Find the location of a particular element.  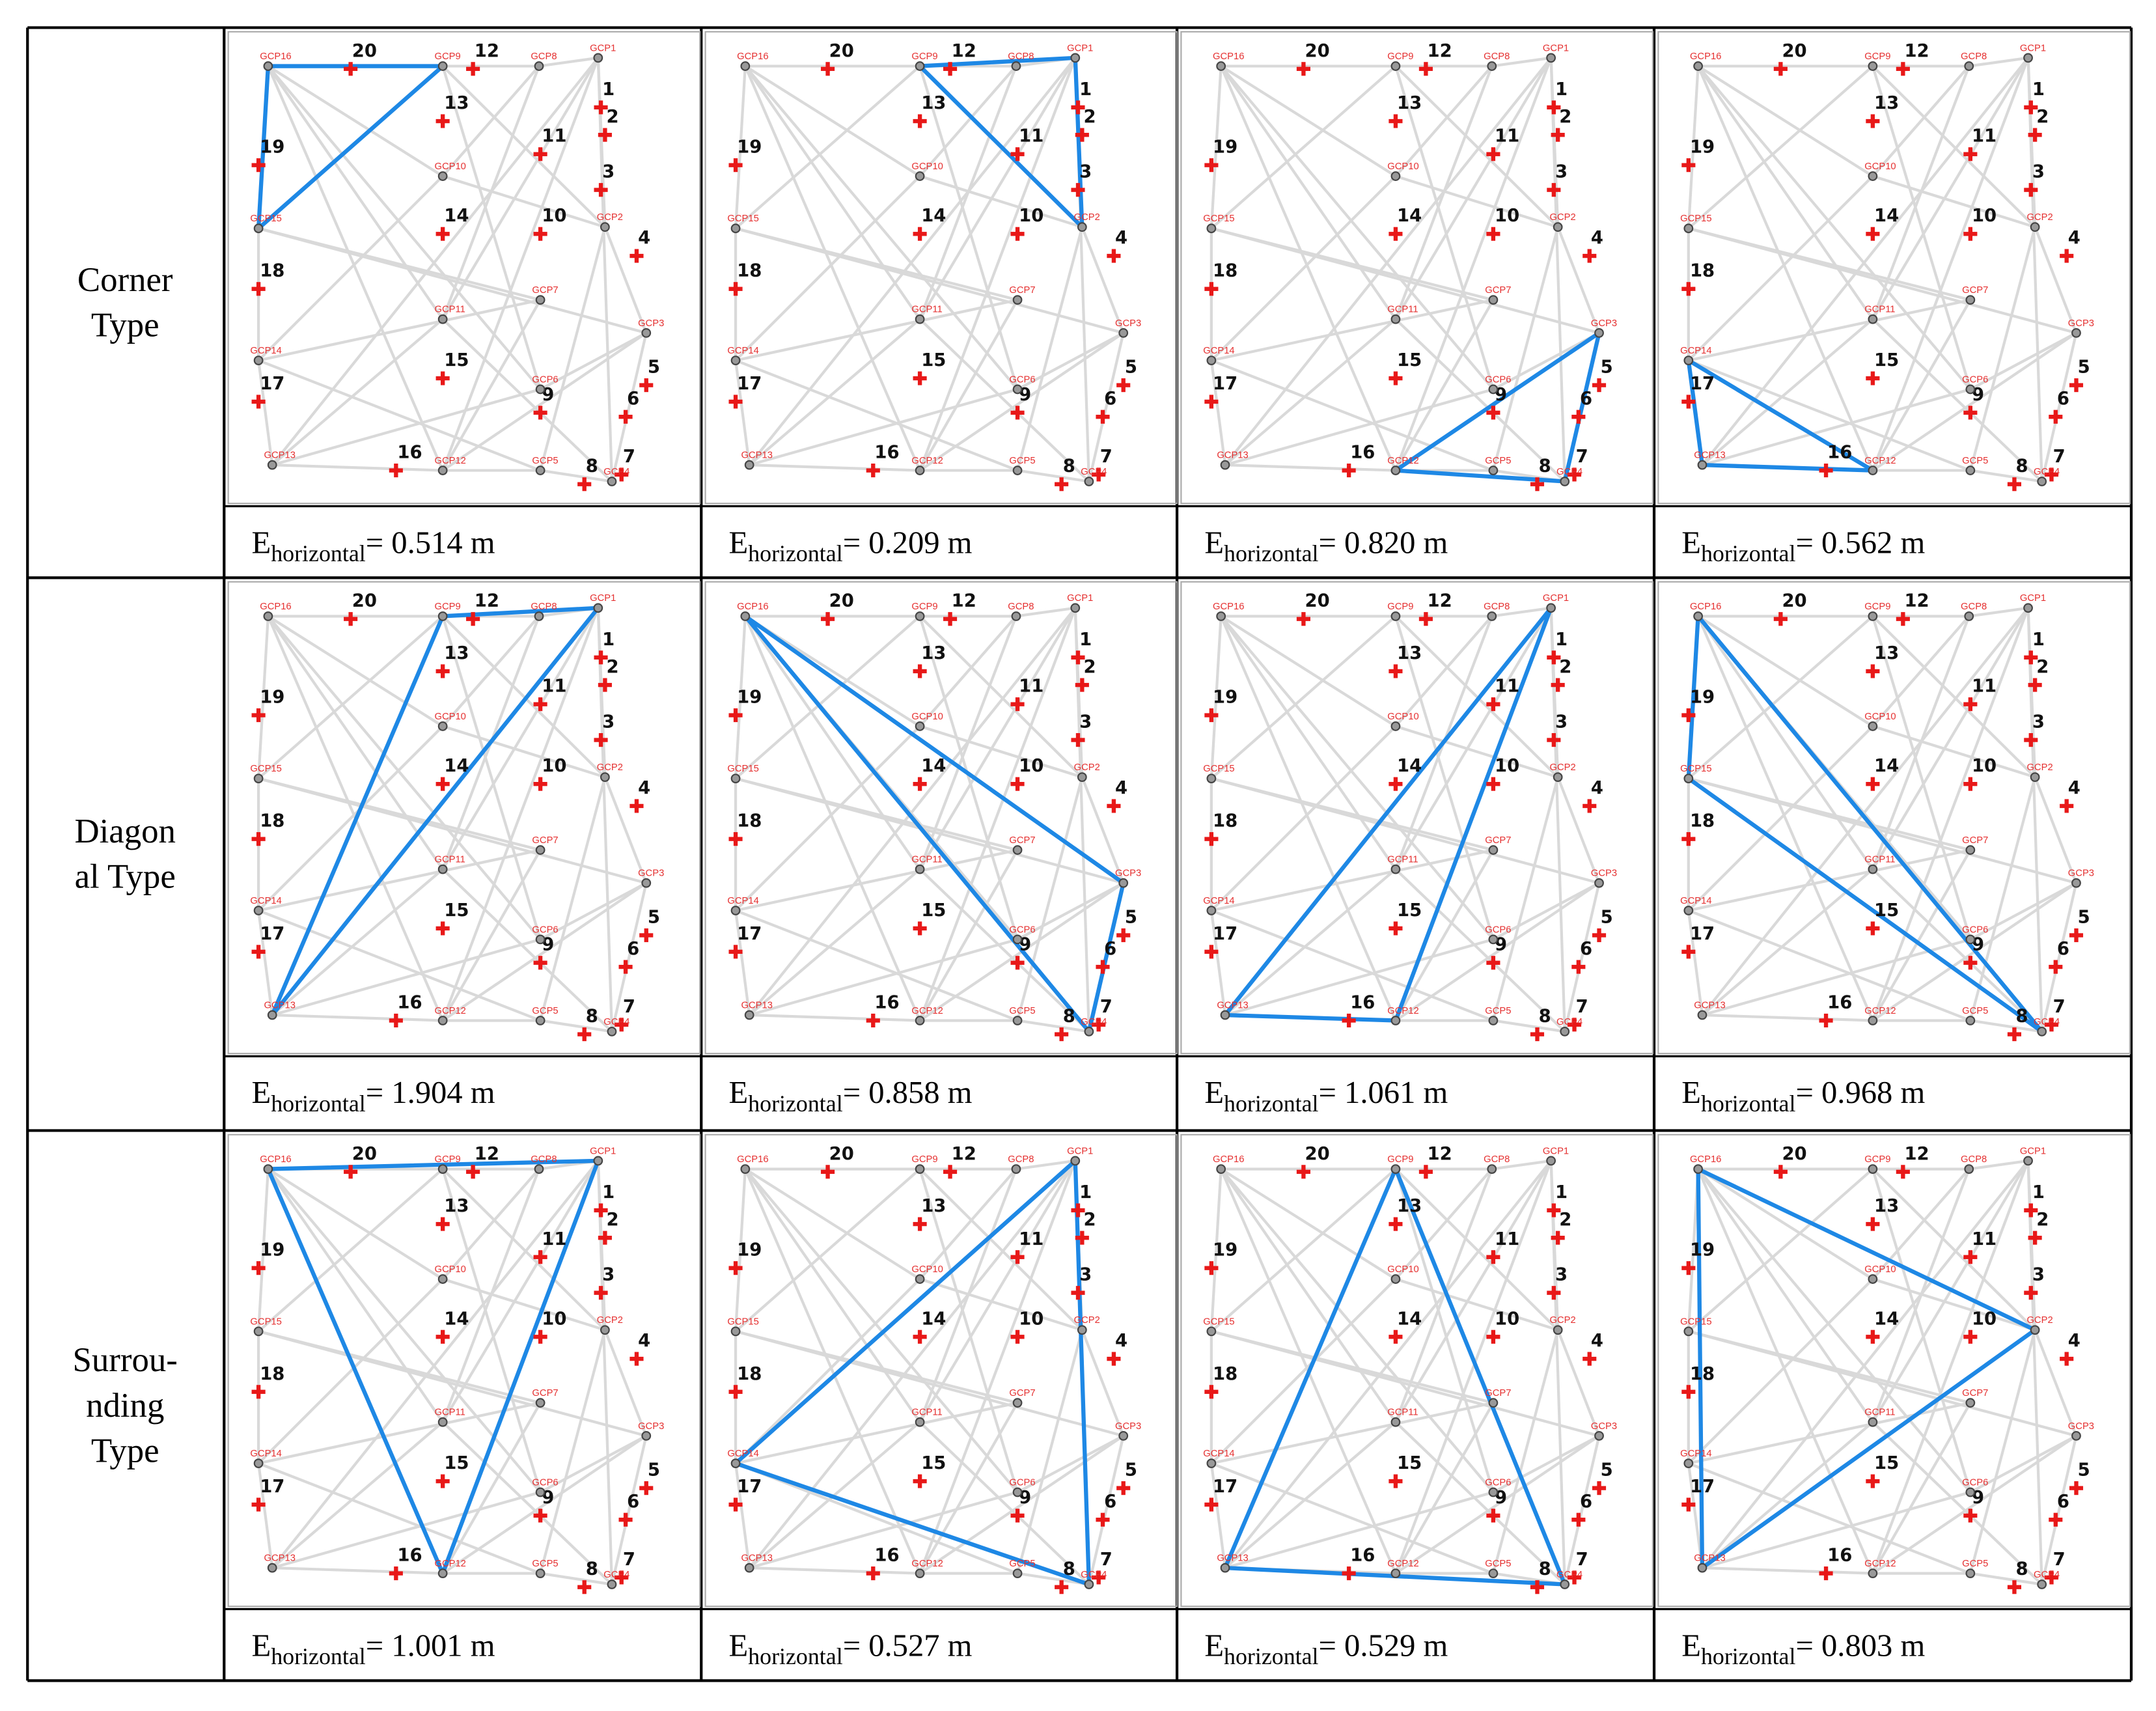

checkpoint-label: 17 is located at coordinates (272, 384).